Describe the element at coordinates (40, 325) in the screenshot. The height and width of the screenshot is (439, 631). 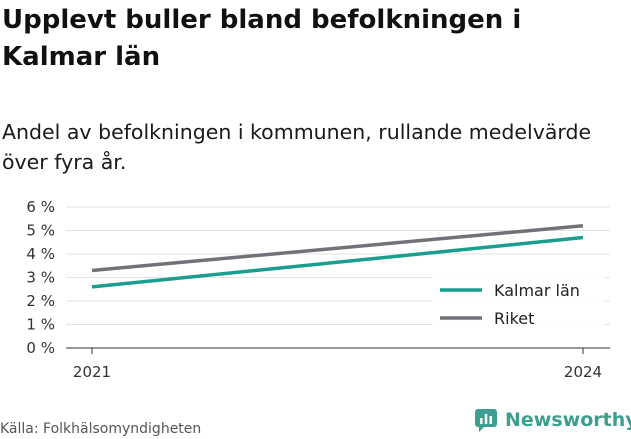
I see `y-tick-label: 1 %` at that location.